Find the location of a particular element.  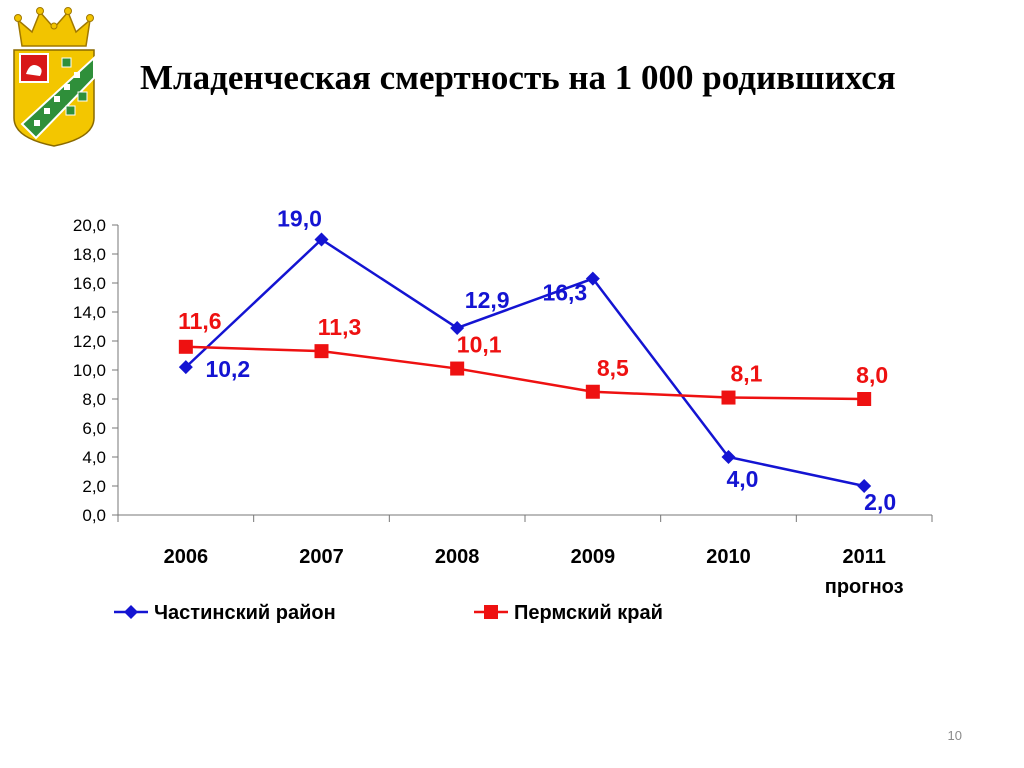

y-tick-label: 16,0 is located at coordinates (89, 283).